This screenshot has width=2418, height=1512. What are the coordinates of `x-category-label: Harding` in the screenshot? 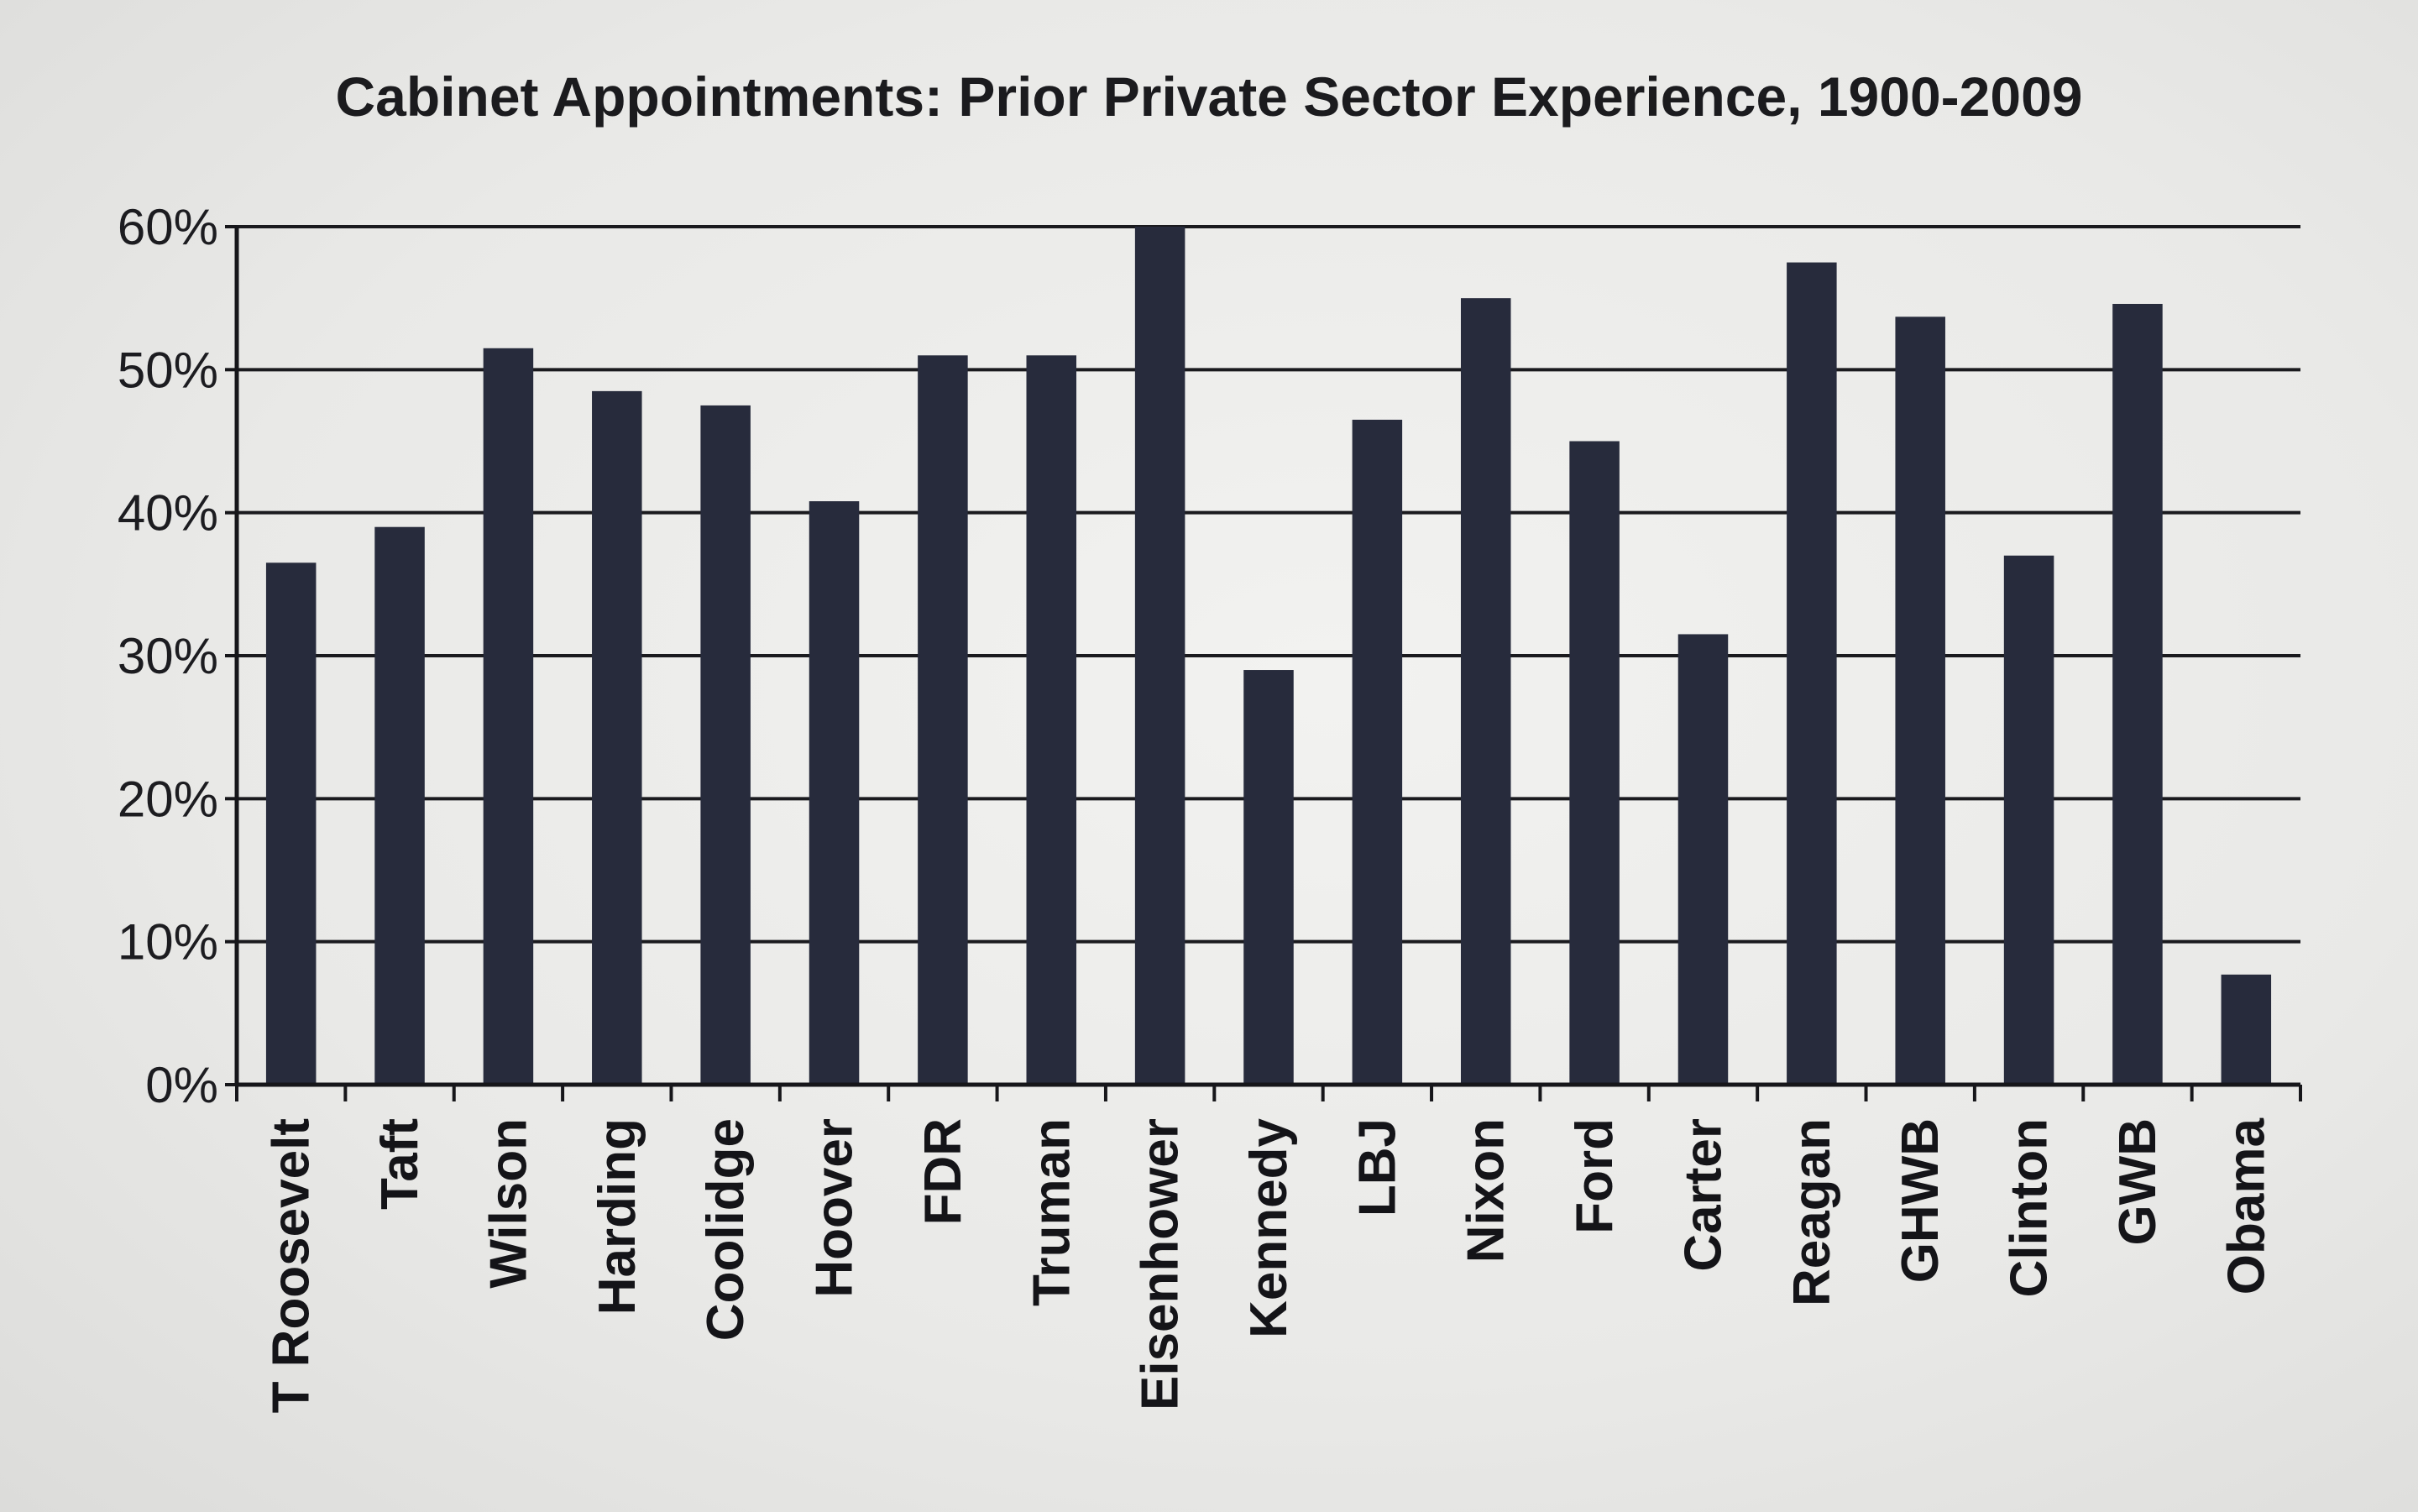 It's located at (617, 1216).